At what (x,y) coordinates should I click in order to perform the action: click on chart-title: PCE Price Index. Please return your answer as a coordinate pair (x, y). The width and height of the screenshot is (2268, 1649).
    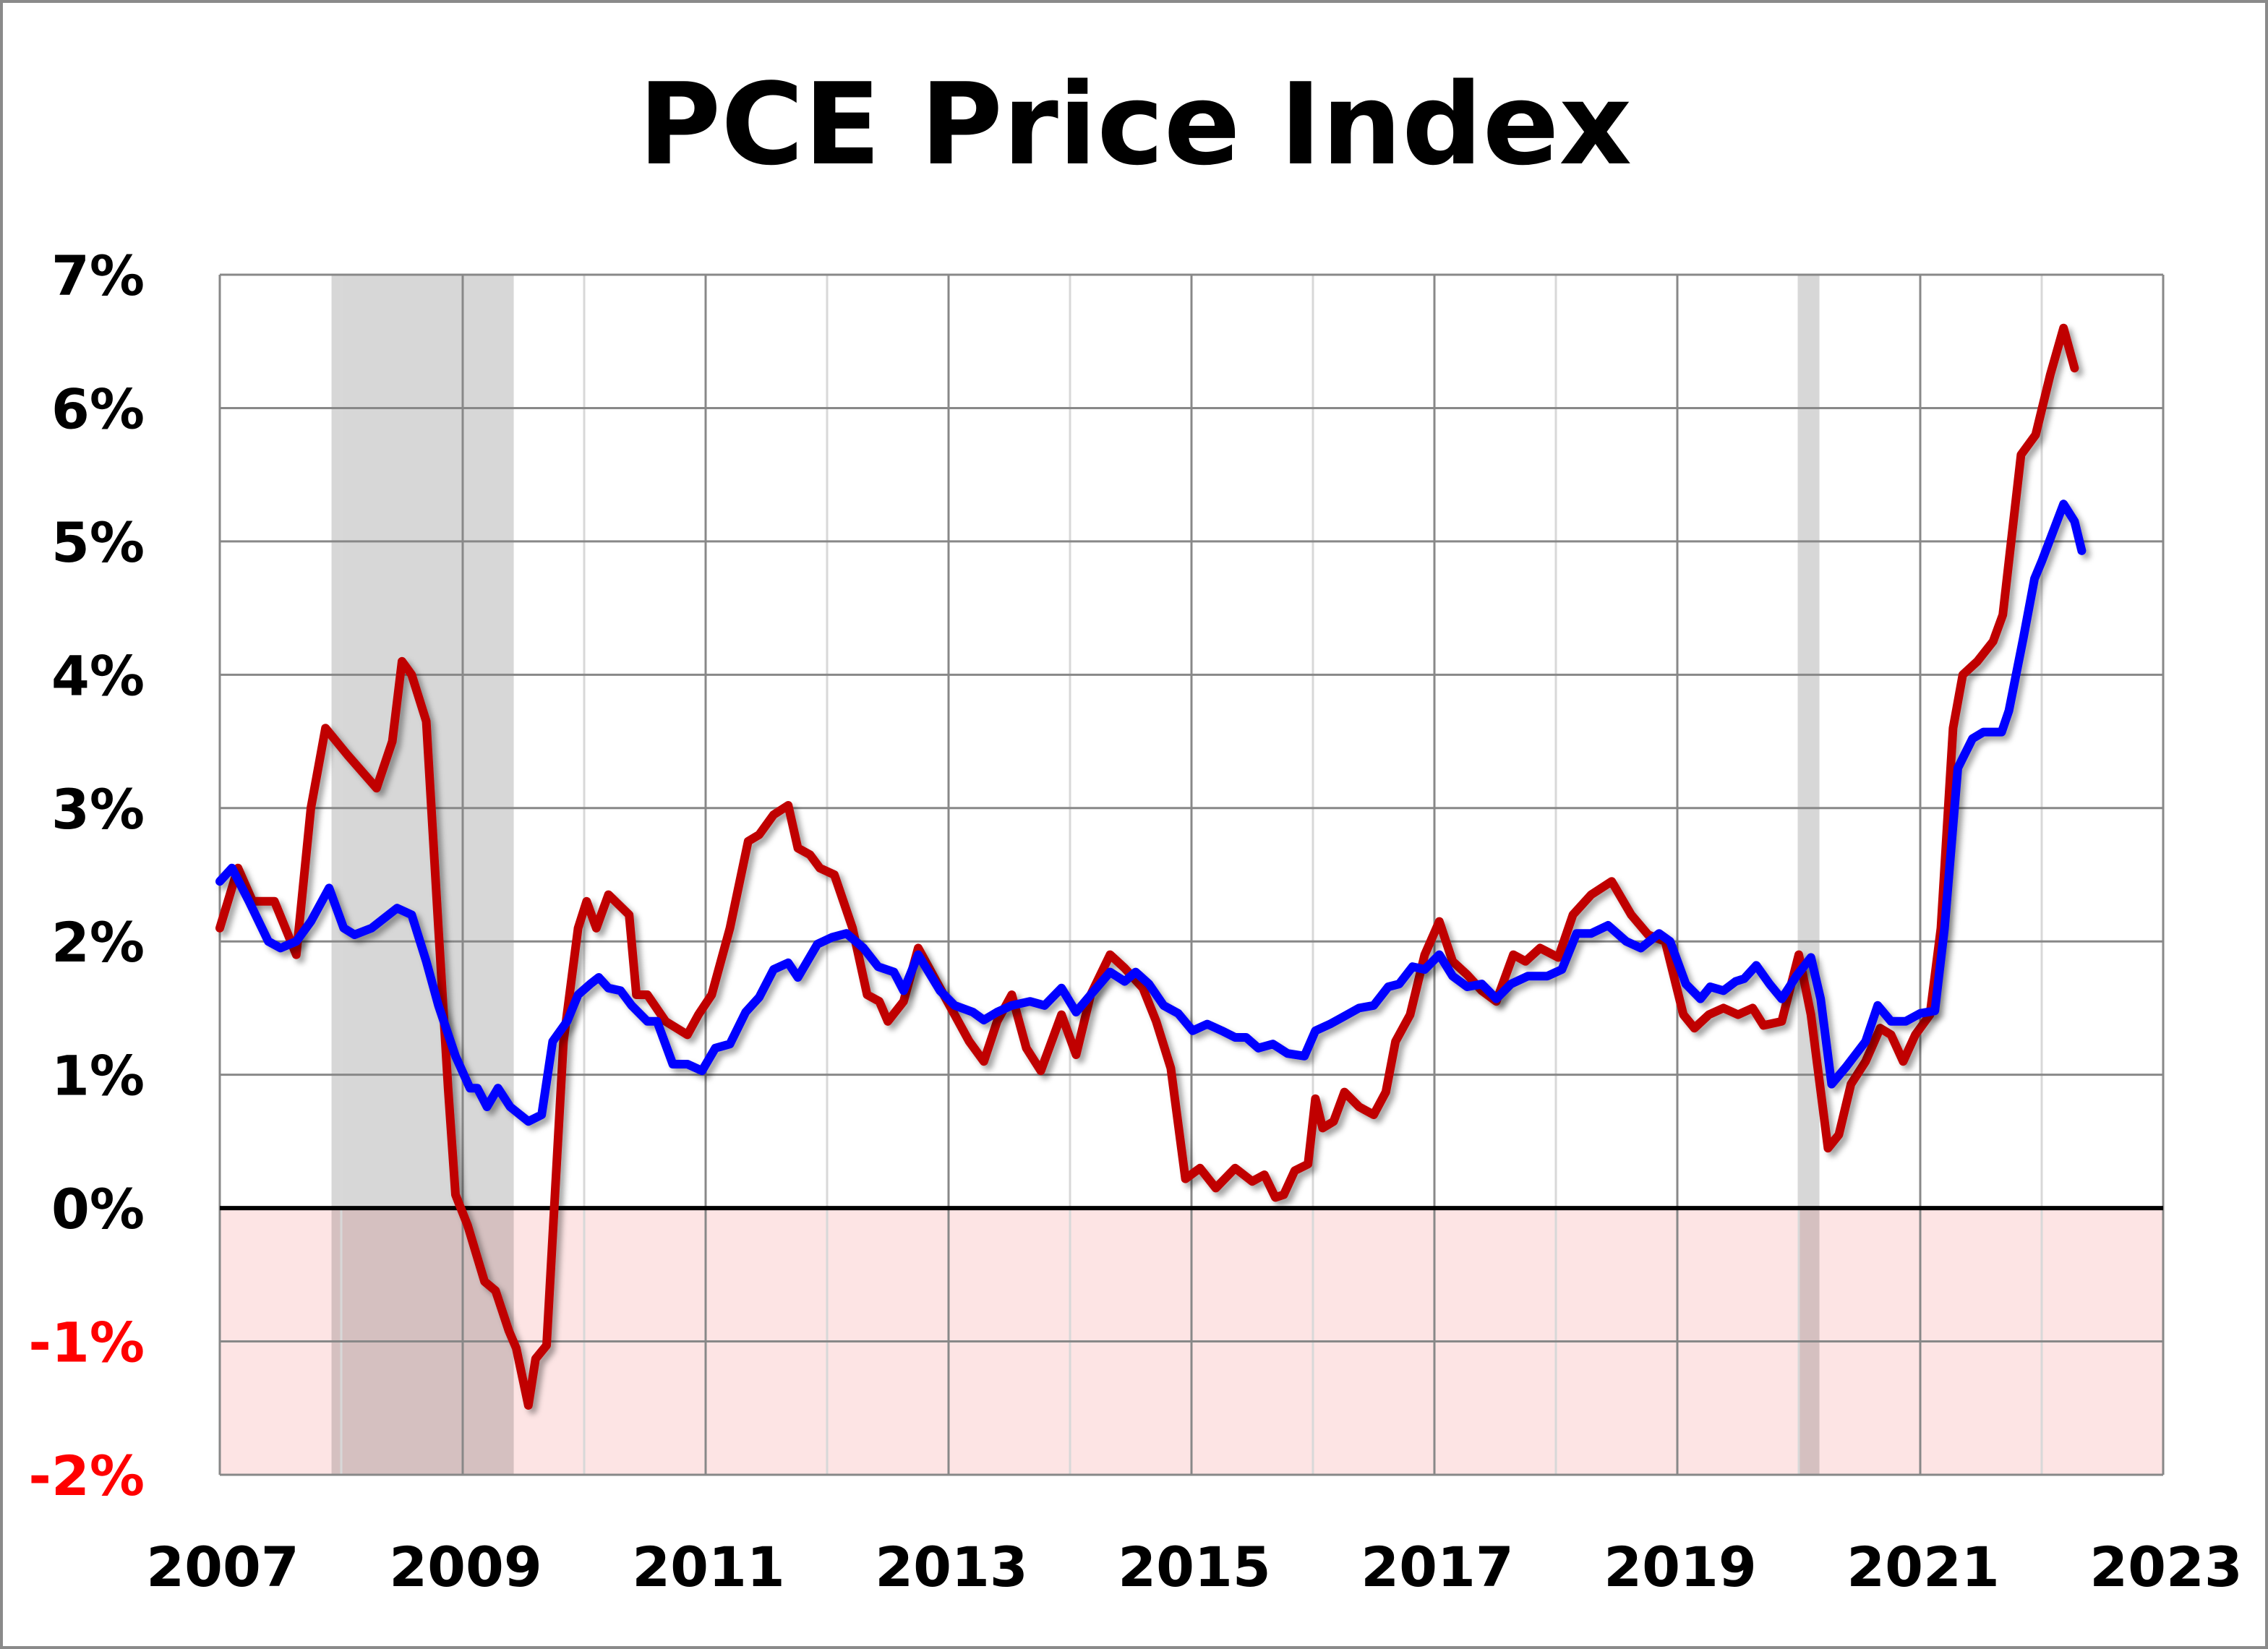
    Looking at the image, I should click on (1135, 124).